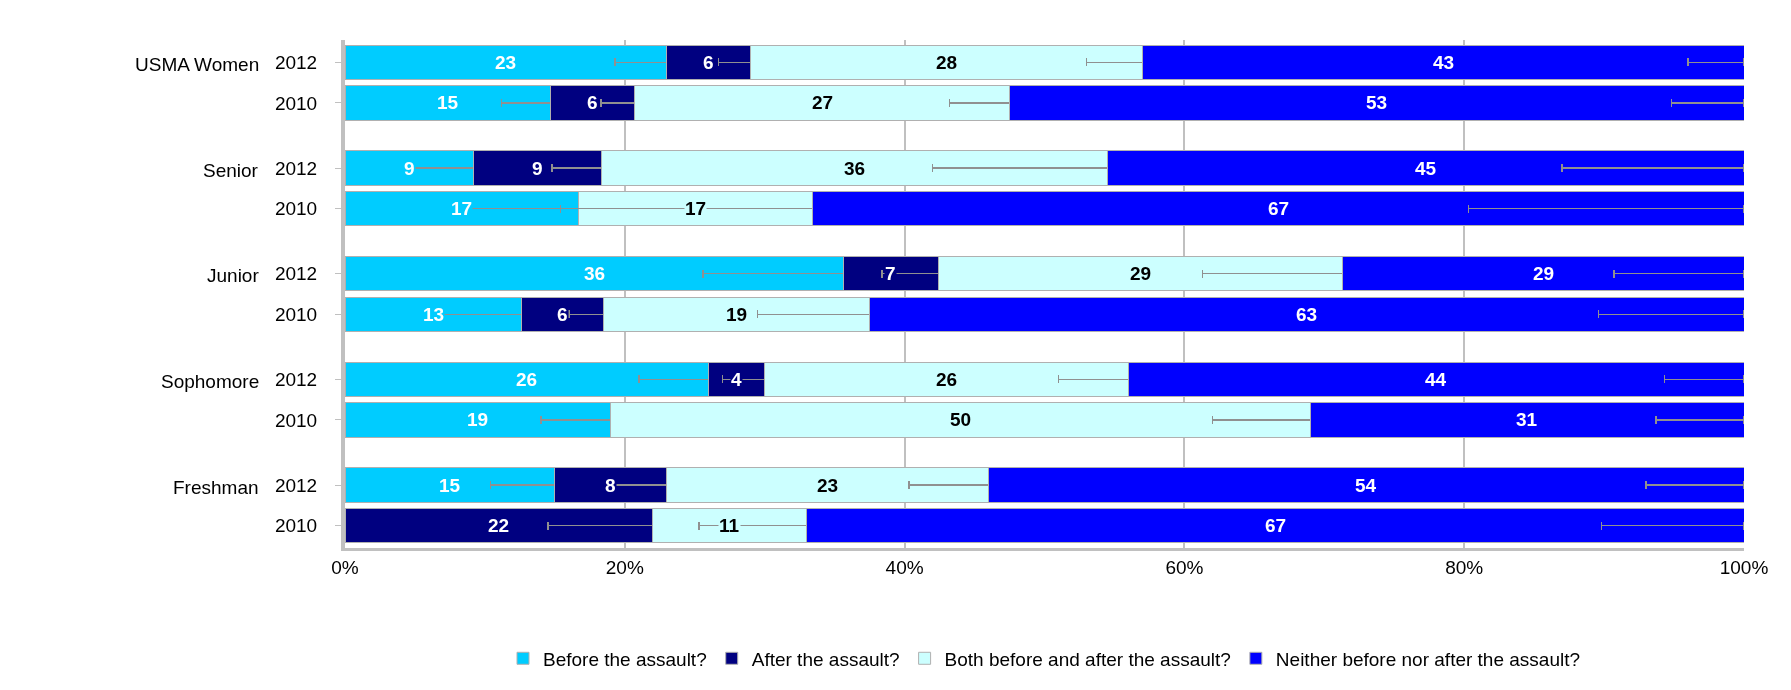  I want to click on legend-label: Neither before nor after the assault?, so click(1428, 659).